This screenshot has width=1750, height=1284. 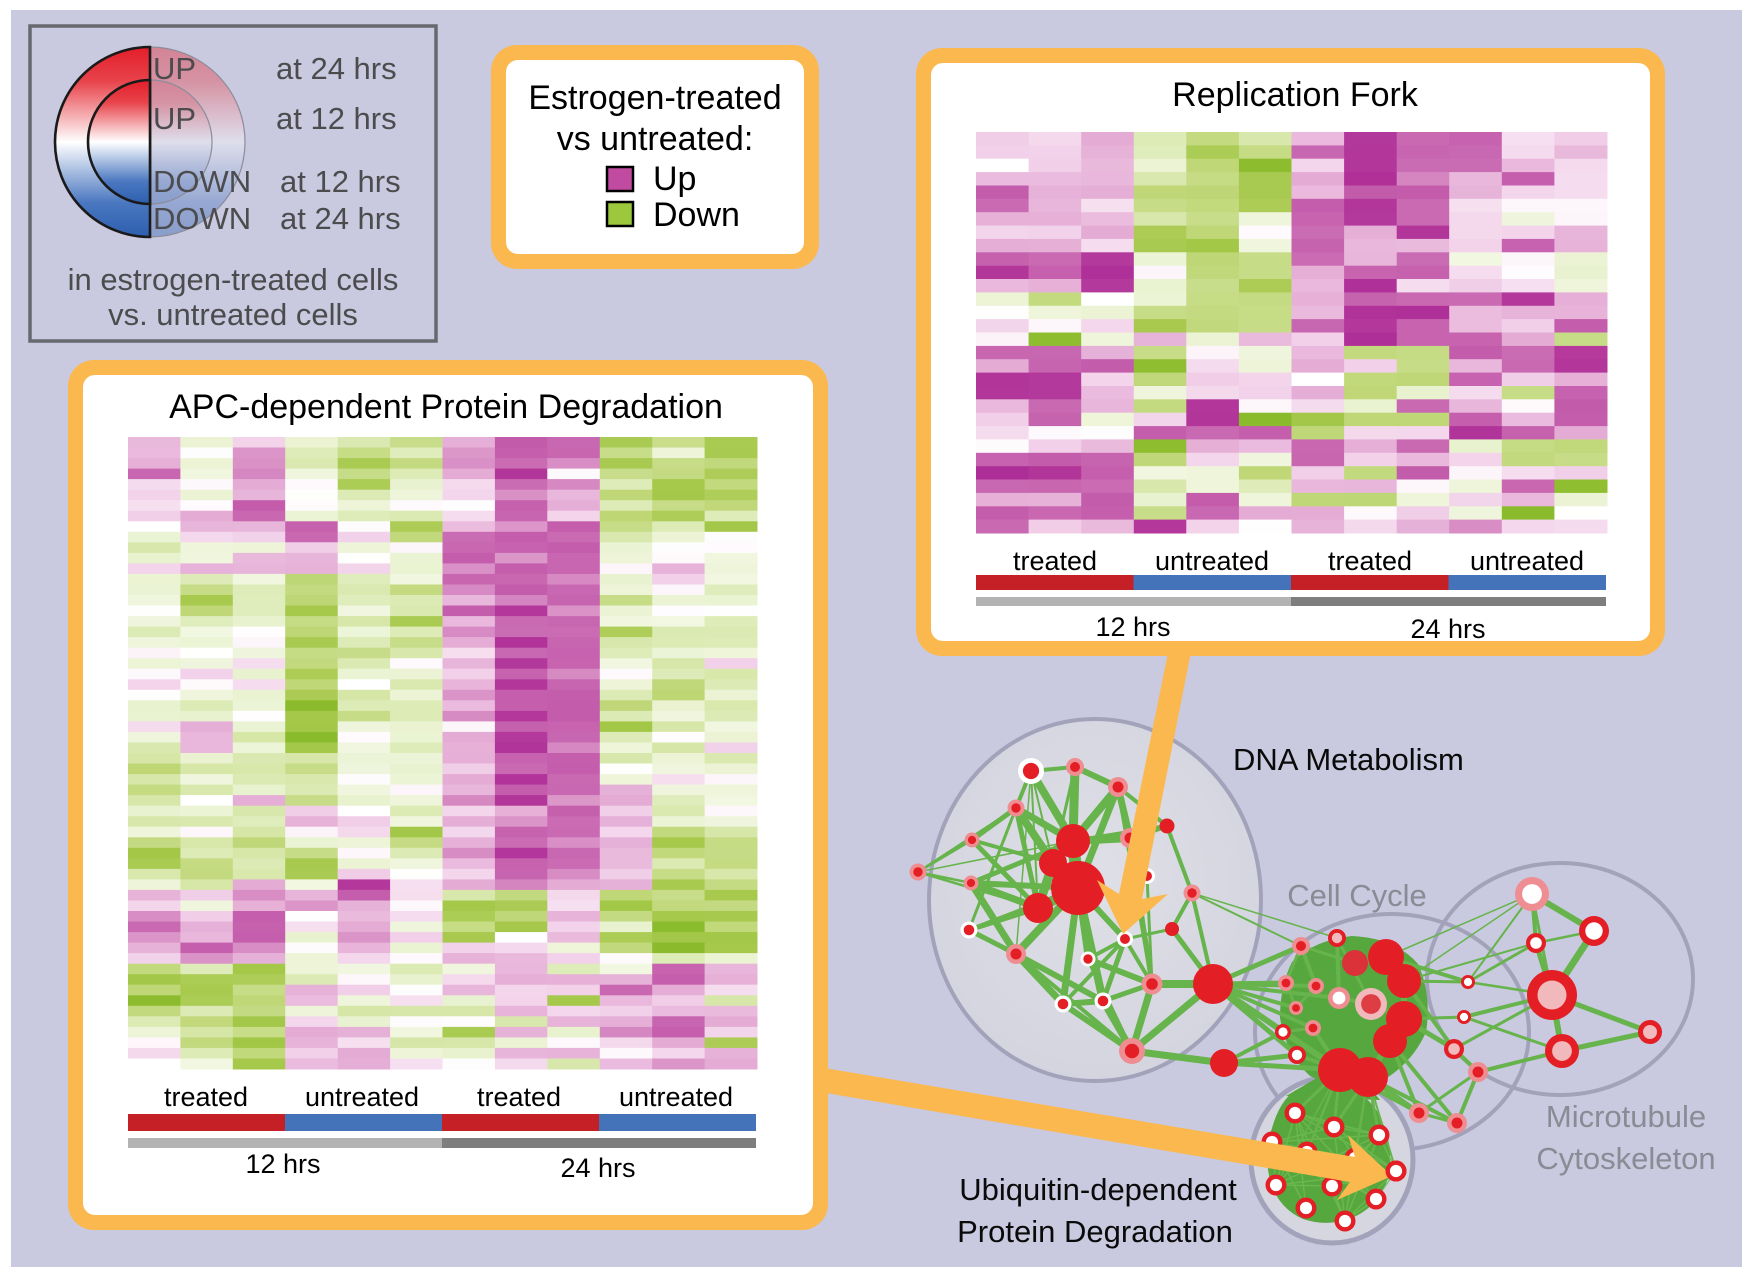 What do you see at coordinates (446, 407) in the screenshot?
I see `svg-text:APC-dependent Protein Degradat: APC-dependent Protein Degradation` at bounding box center [446, 407].